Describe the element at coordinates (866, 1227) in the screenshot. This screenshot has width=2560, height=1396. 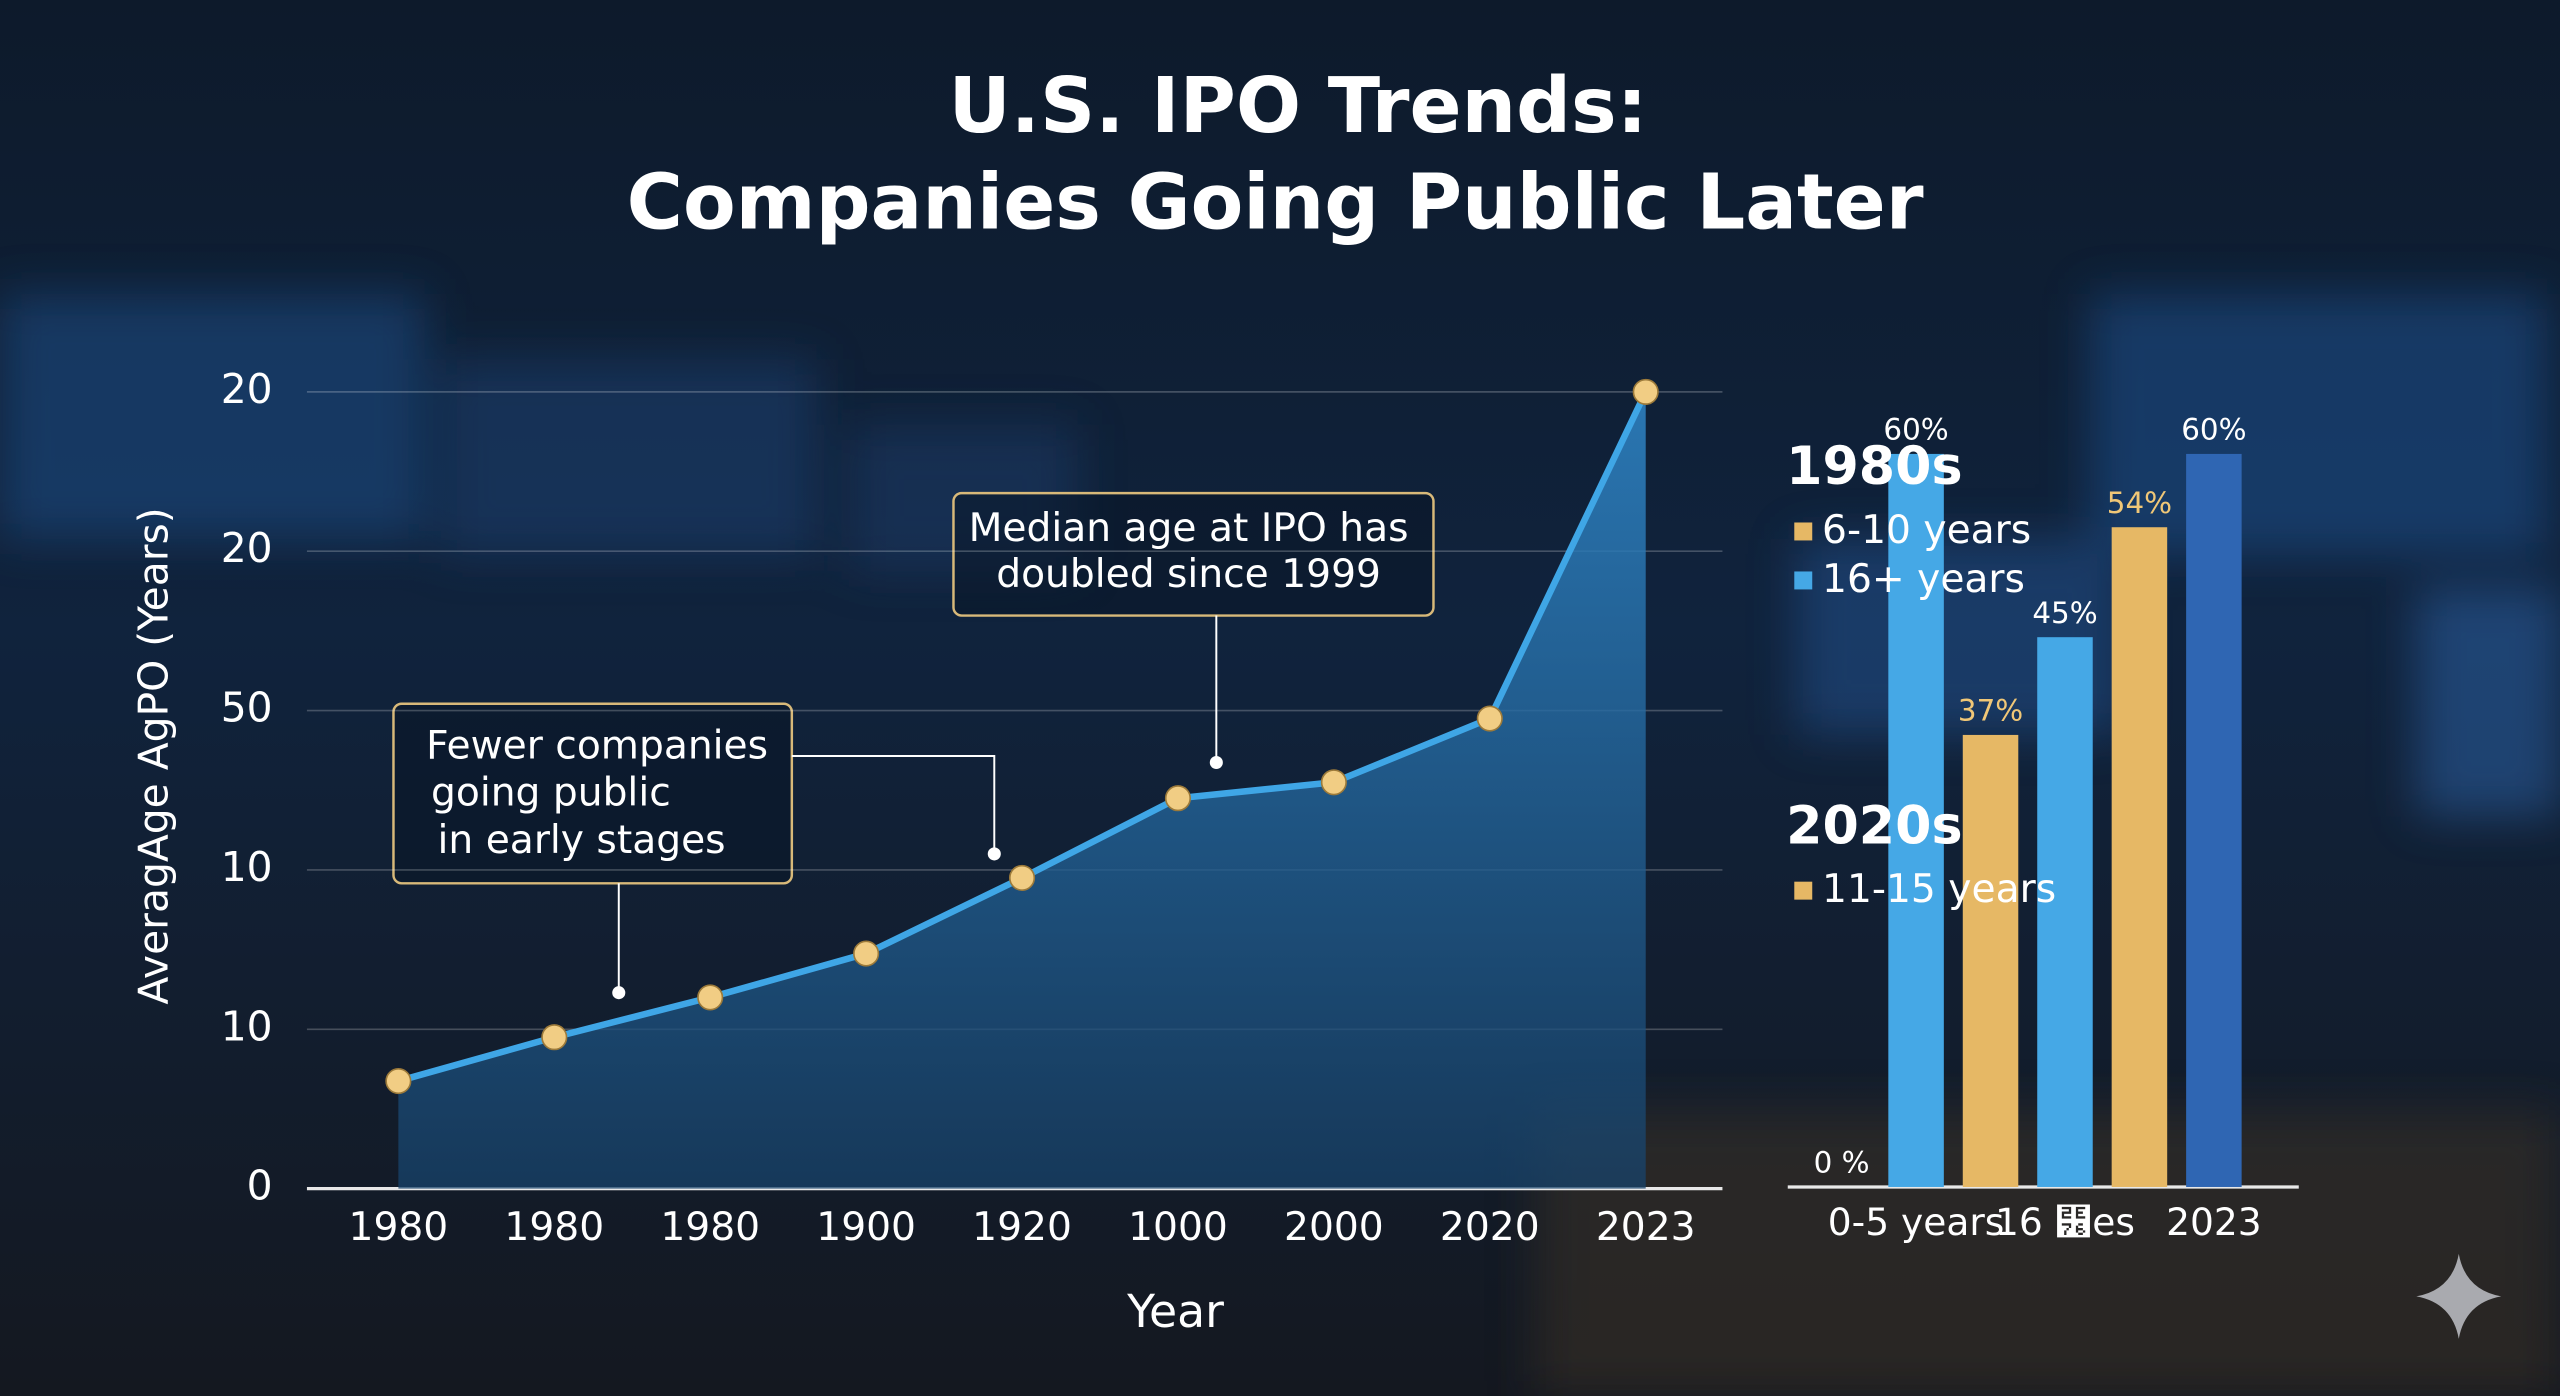
I see `x-tick-label: 1900` at that location.